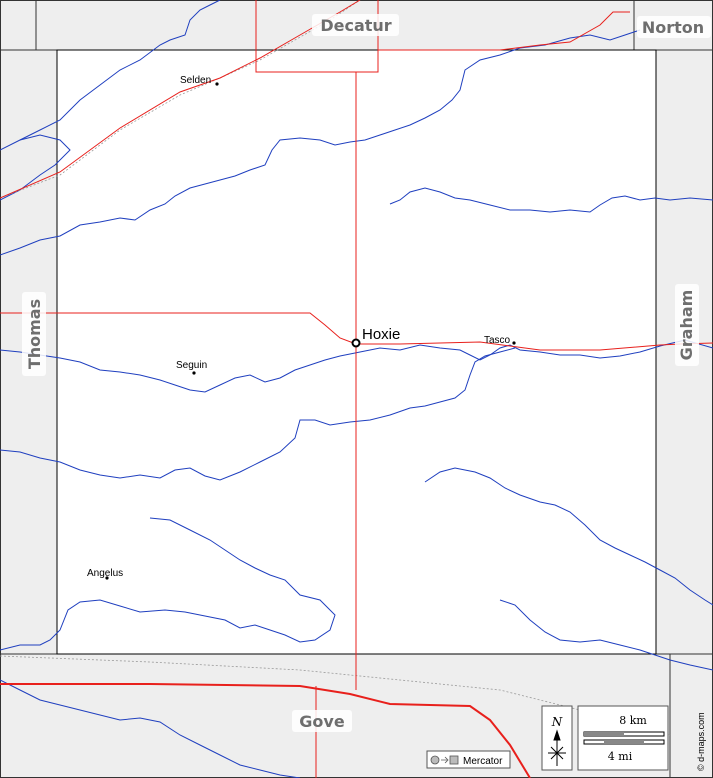 Image resolution: width=713 pixels, height=778 pixels. I want to click on scale-bar: 8 km 4 mi, so click(623, 738).